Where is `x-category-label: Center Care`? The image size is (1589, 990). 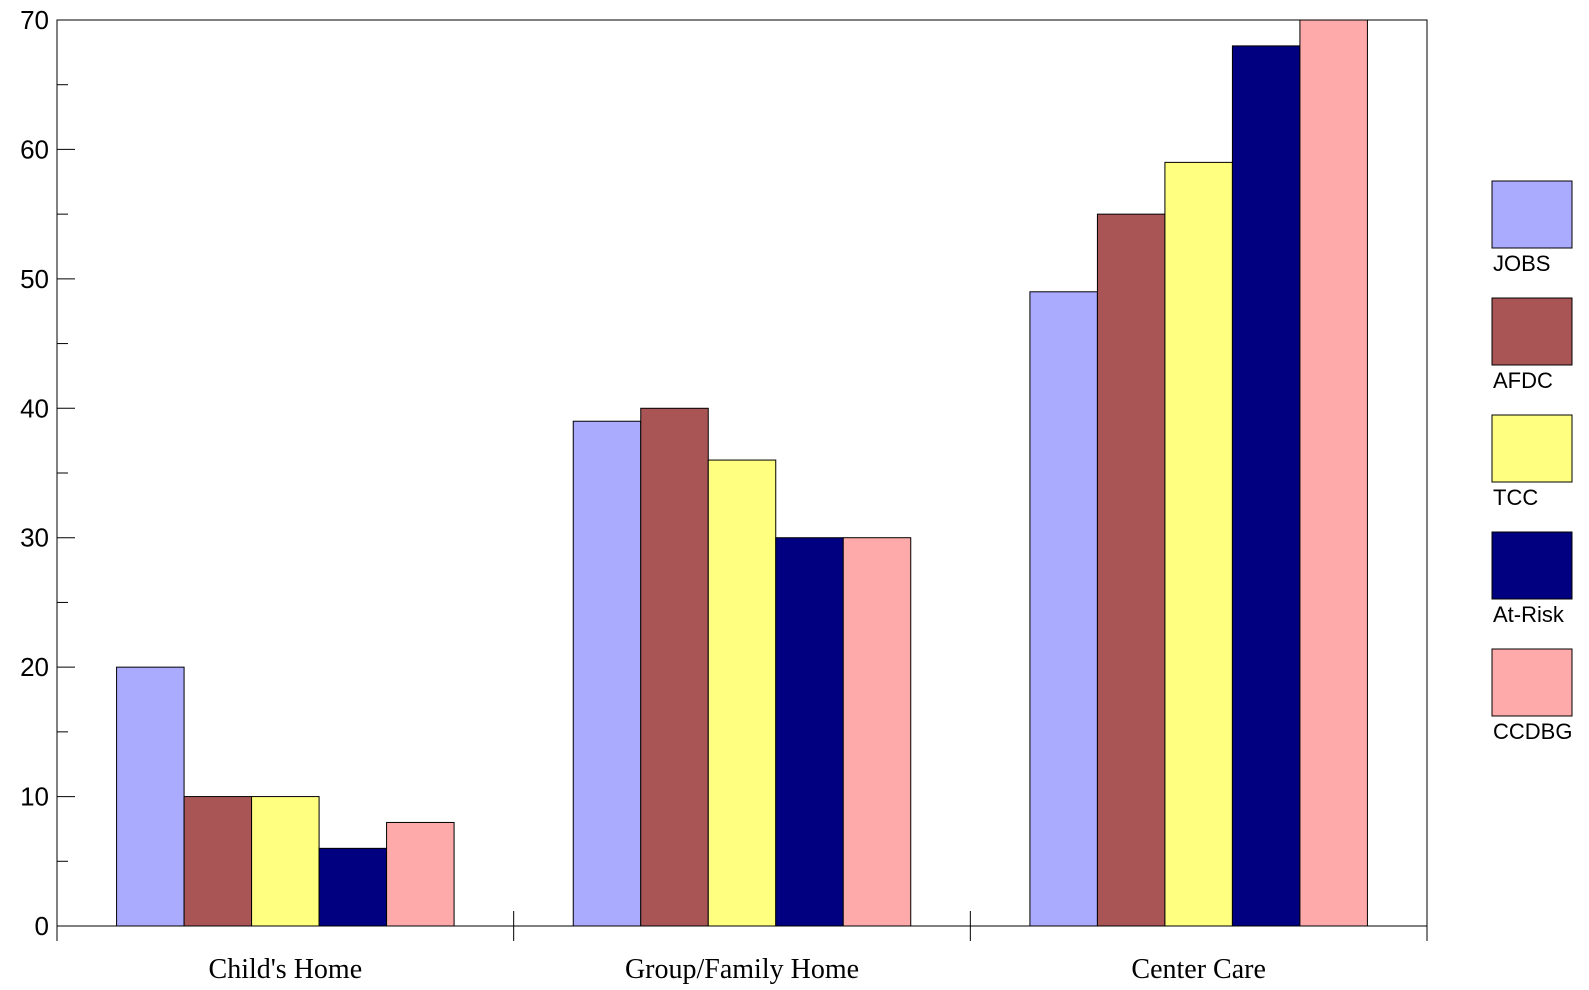
x-category-label: Center Care is located at coordinates (1198, 969).